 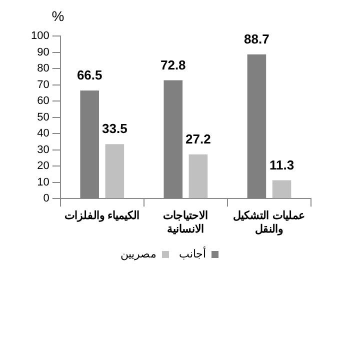 What do you see at coordinates (281, 164) in the screenshot?
I see `data-label: 11.3` at bounding box center [281, 164].